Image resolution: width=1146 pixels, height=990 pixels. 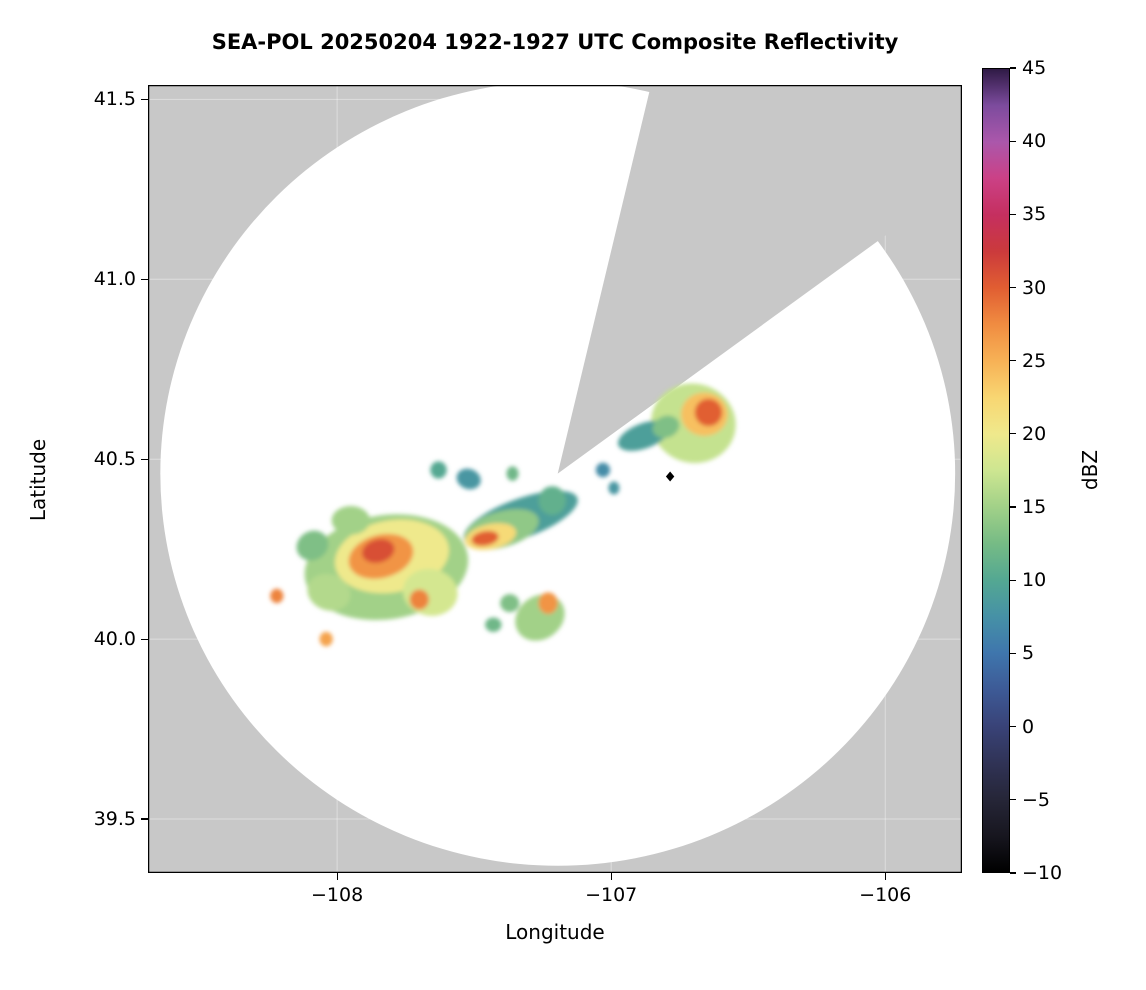 I want to click on colorbar-tick-label: −5, so click(x=1036, y=799).